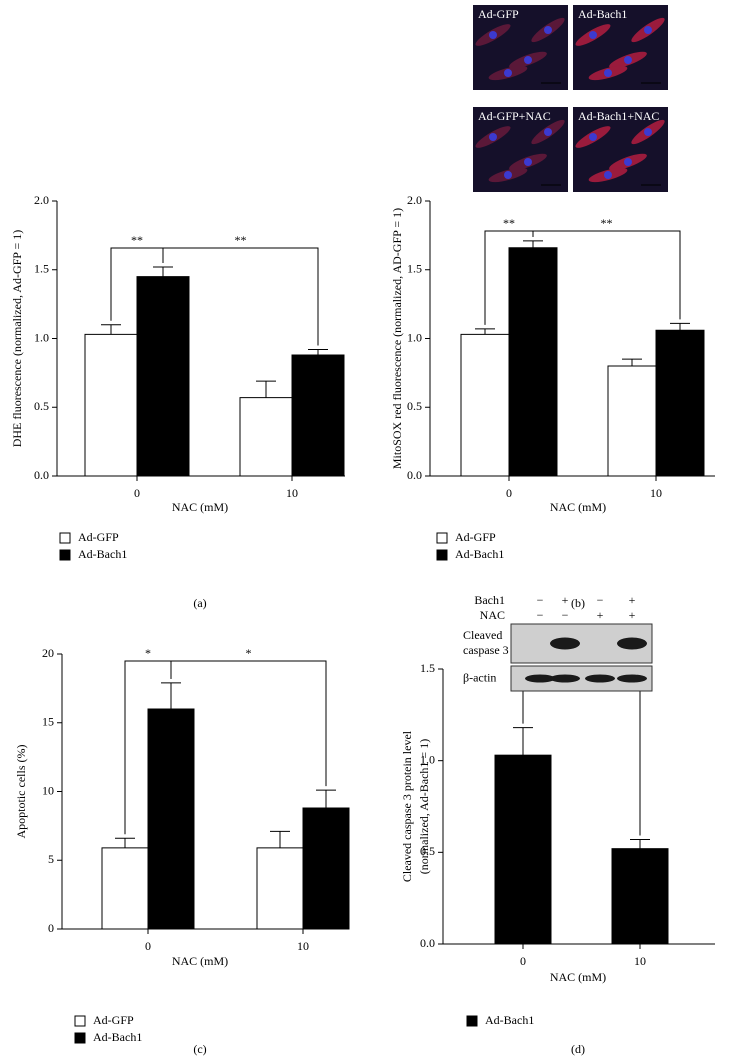  I want to click on panel-label: (d), so click(578, 1049).